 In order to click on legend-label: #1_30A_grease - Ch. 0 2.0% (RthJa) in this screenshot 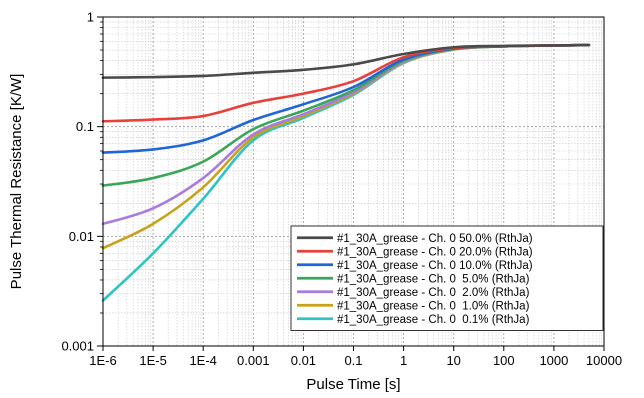, I will do `click(433, 293)`.